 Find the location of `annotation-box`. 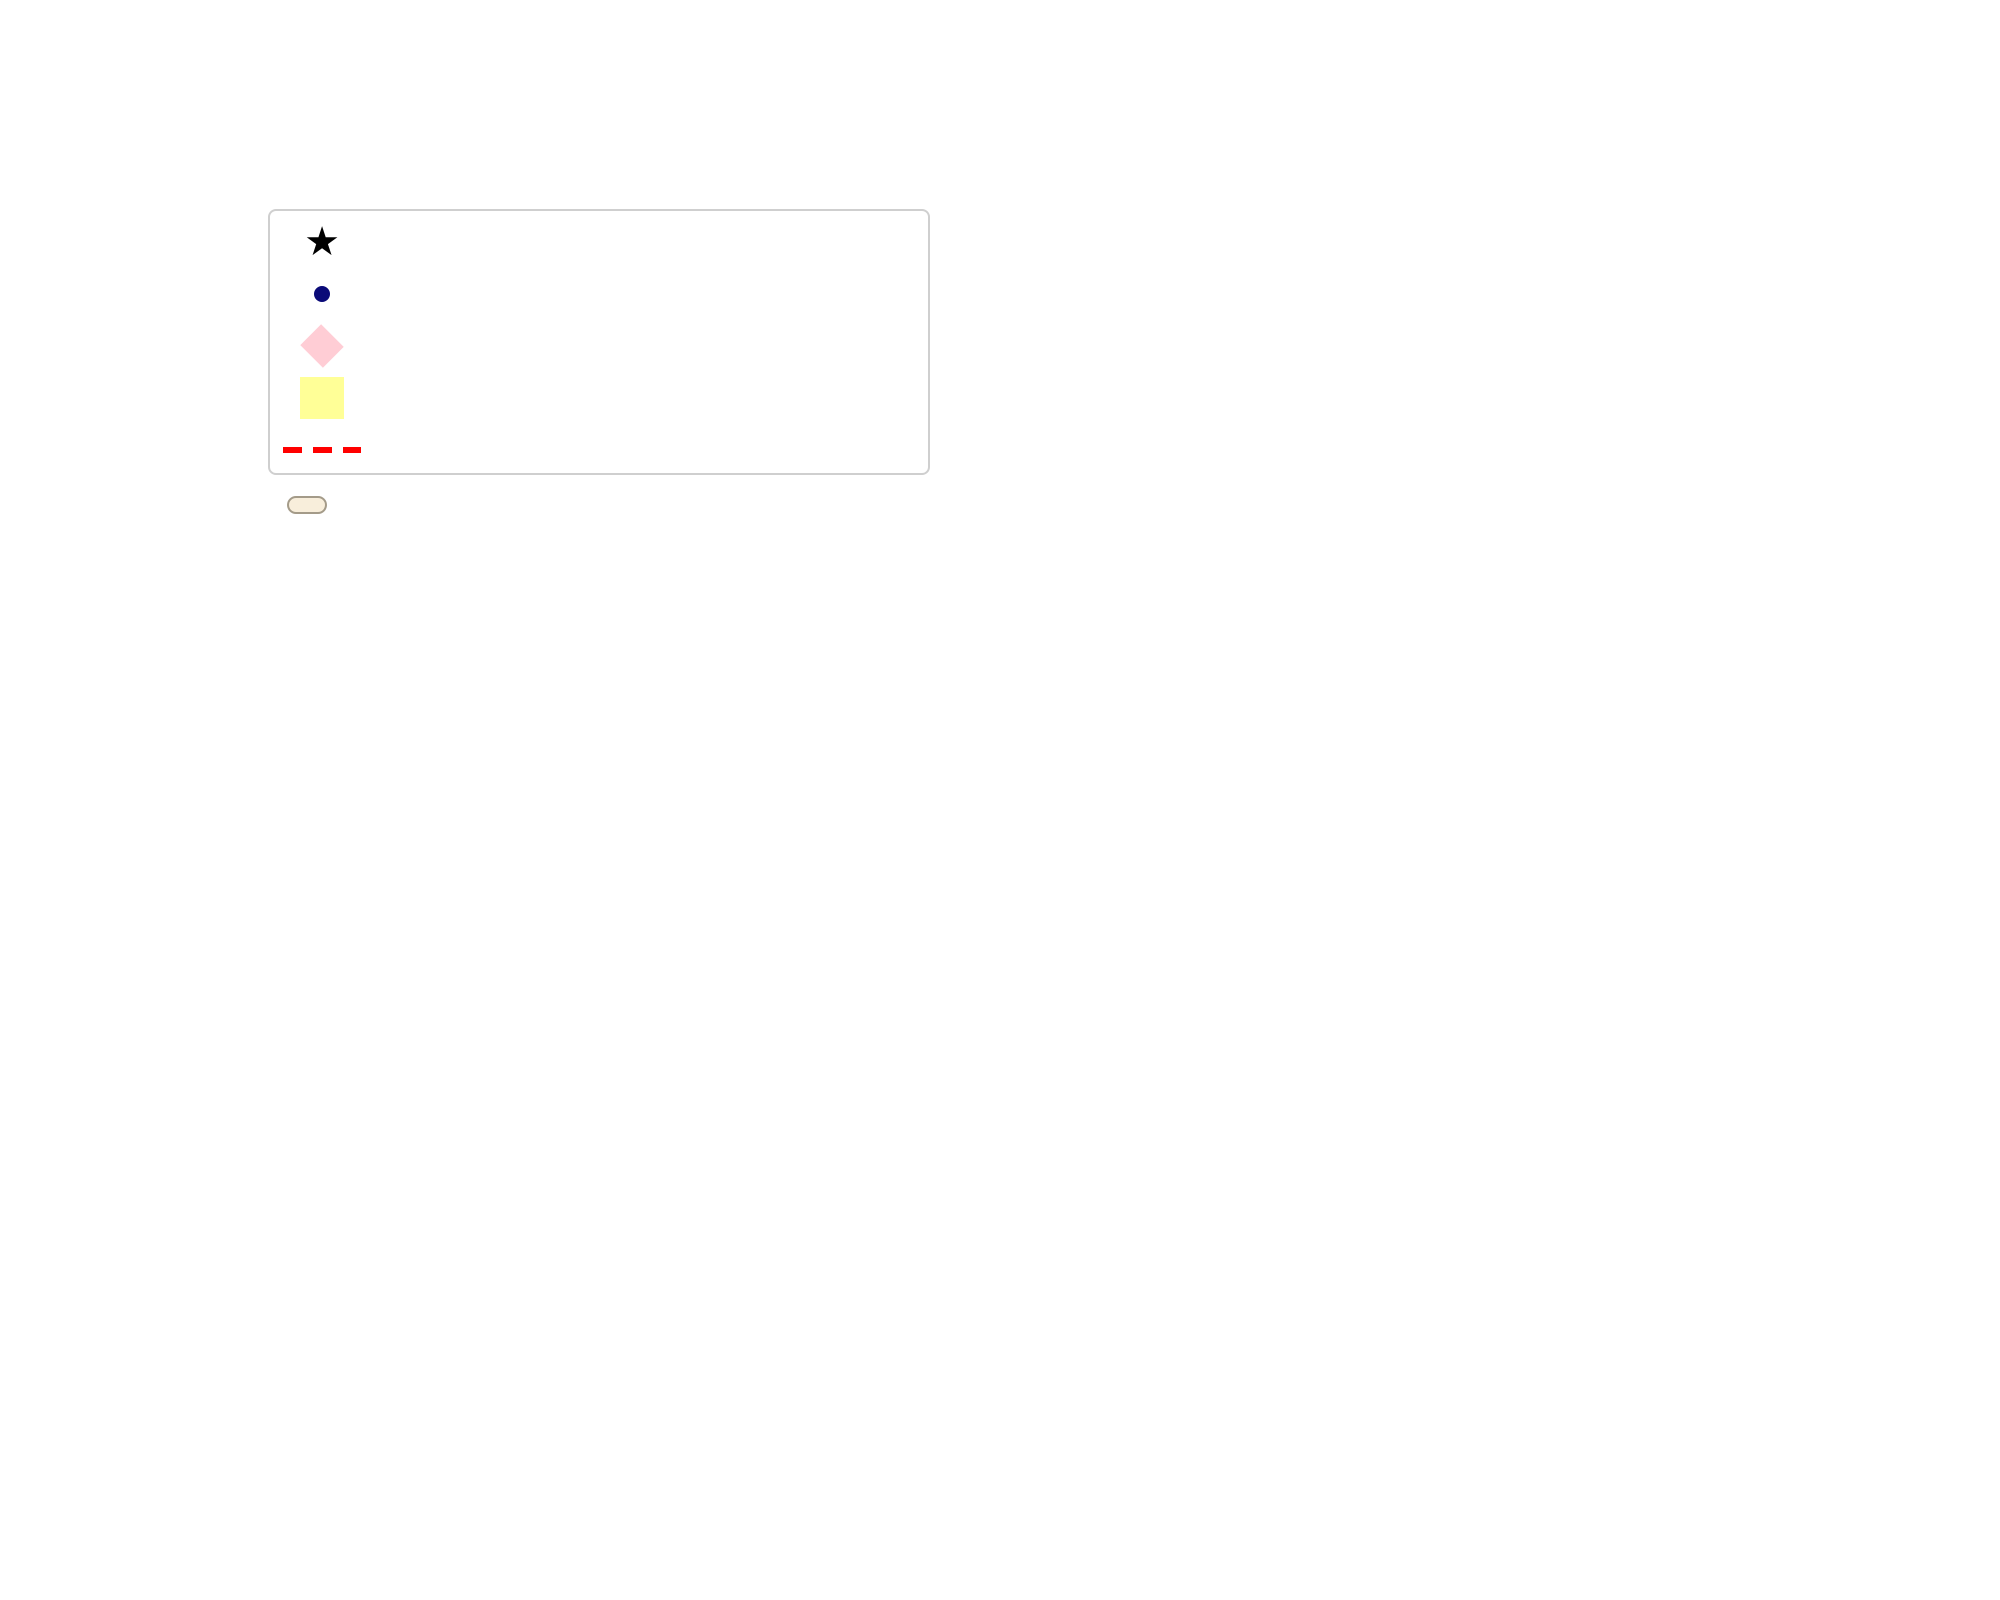

annotation-box is located at coordinates (307, 505).